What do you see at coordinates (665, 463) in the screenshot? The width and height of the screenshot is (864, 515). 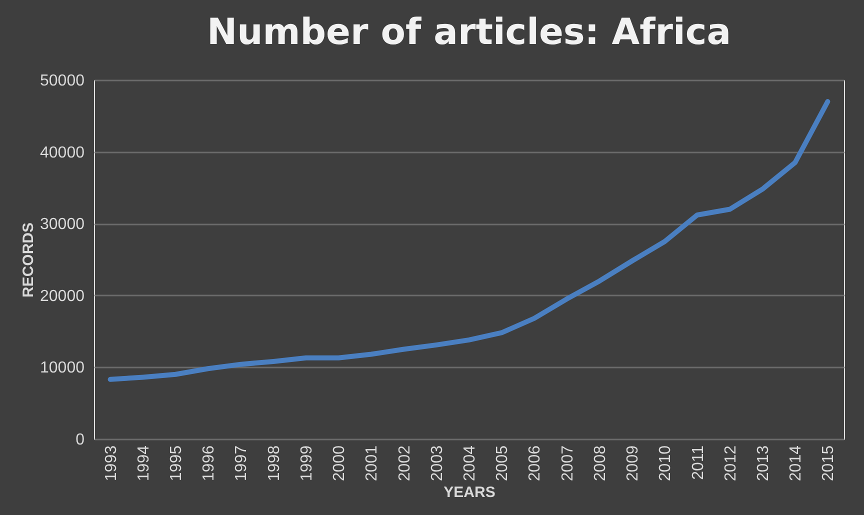 I see `x-tick-label: 2010` at bounding box center [665, 463].